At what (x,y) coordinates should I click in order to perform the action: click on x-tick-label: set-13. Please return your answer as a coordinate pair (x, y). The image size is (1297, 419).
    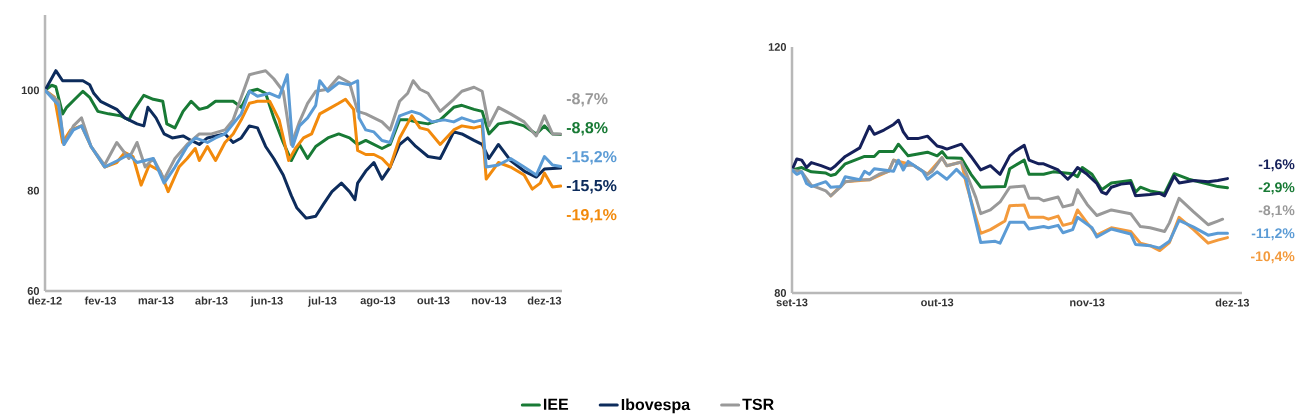
    Looking at the image, I should click on (792, 302).